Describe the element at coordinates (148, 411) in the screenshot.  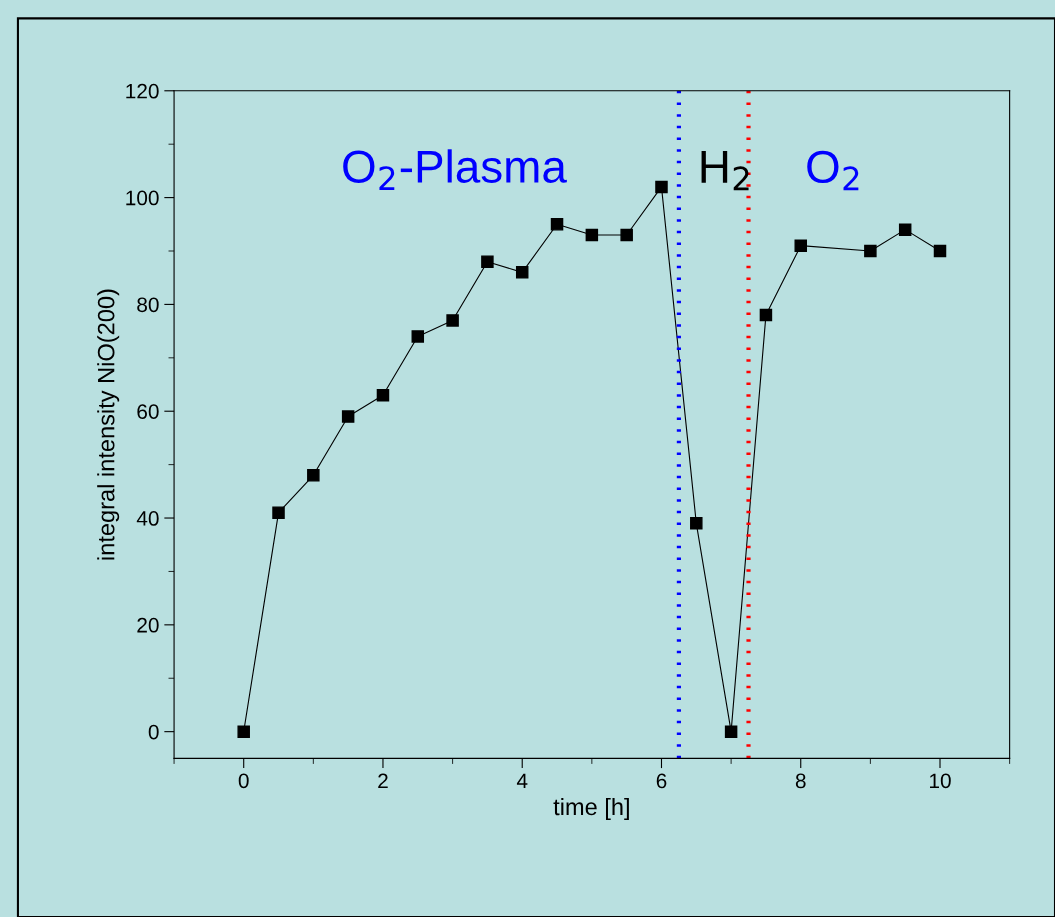
I see `y-tick-label: 60` at that location.